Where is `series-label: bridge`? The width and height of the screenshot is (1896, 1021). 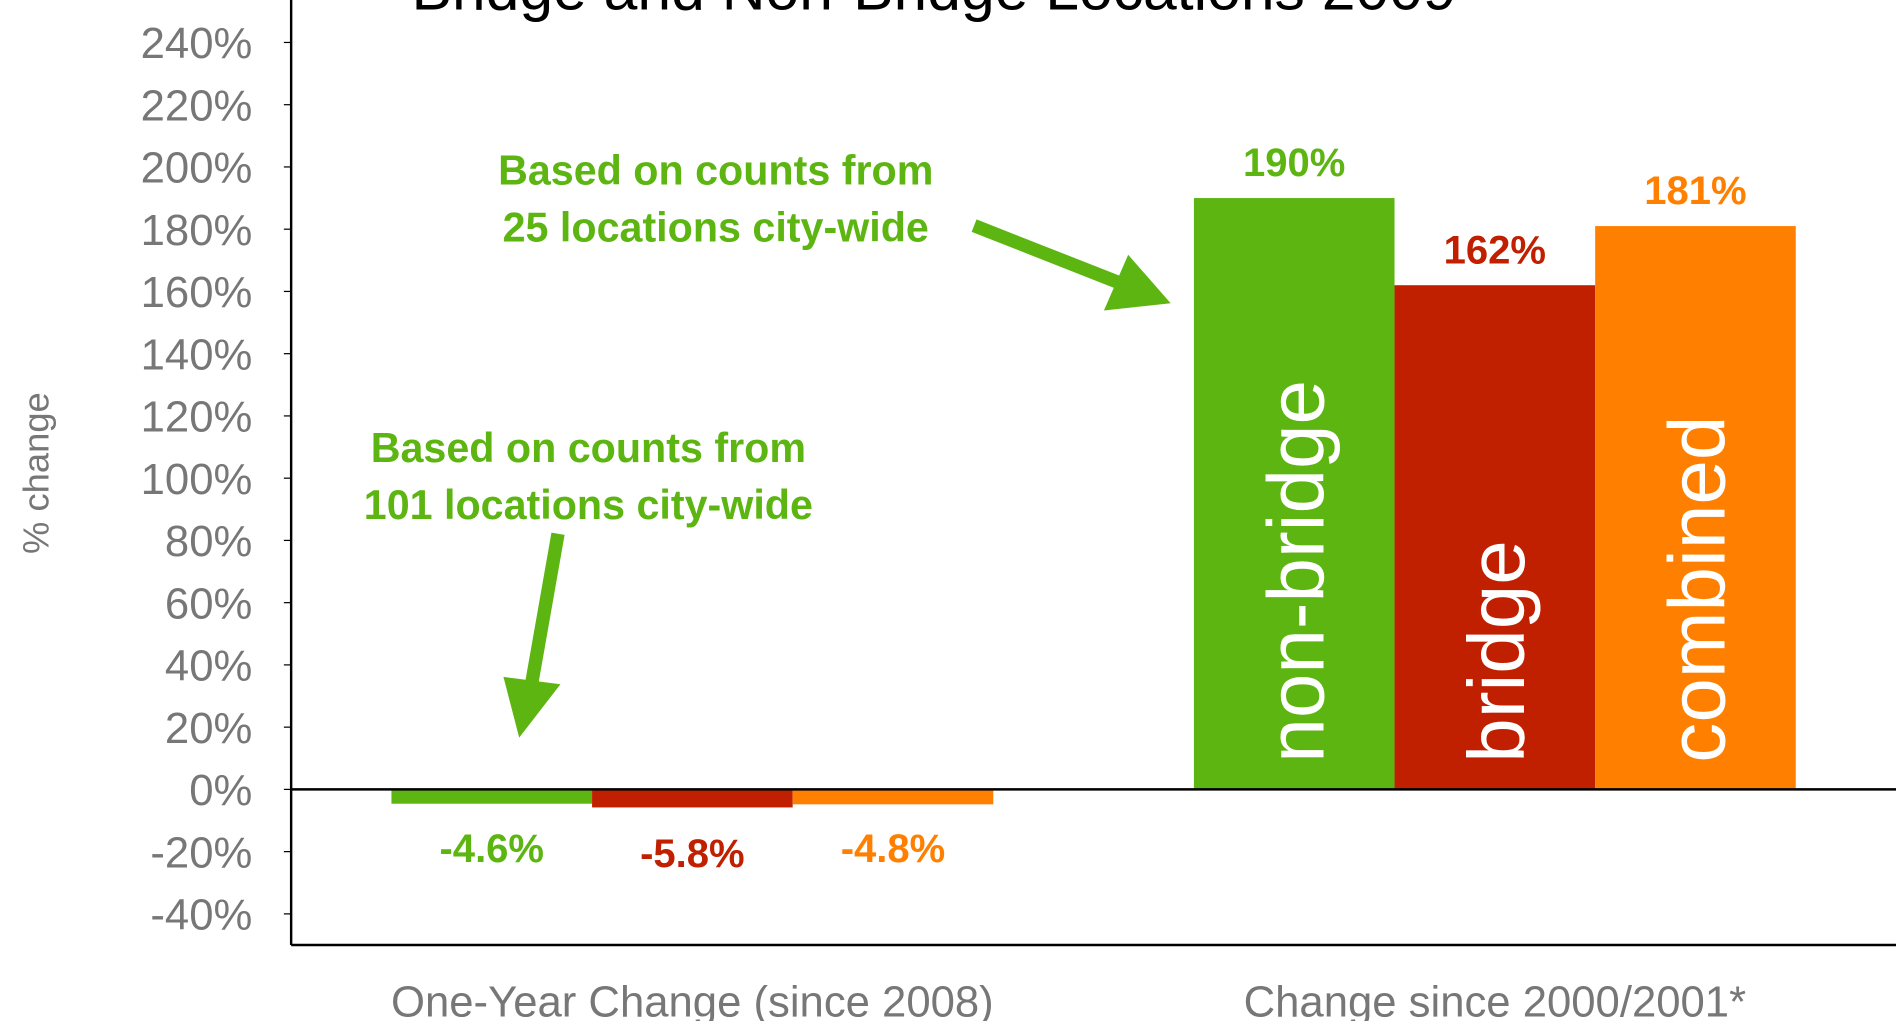 series-label: bridge is located at coordinates (1496, 651).